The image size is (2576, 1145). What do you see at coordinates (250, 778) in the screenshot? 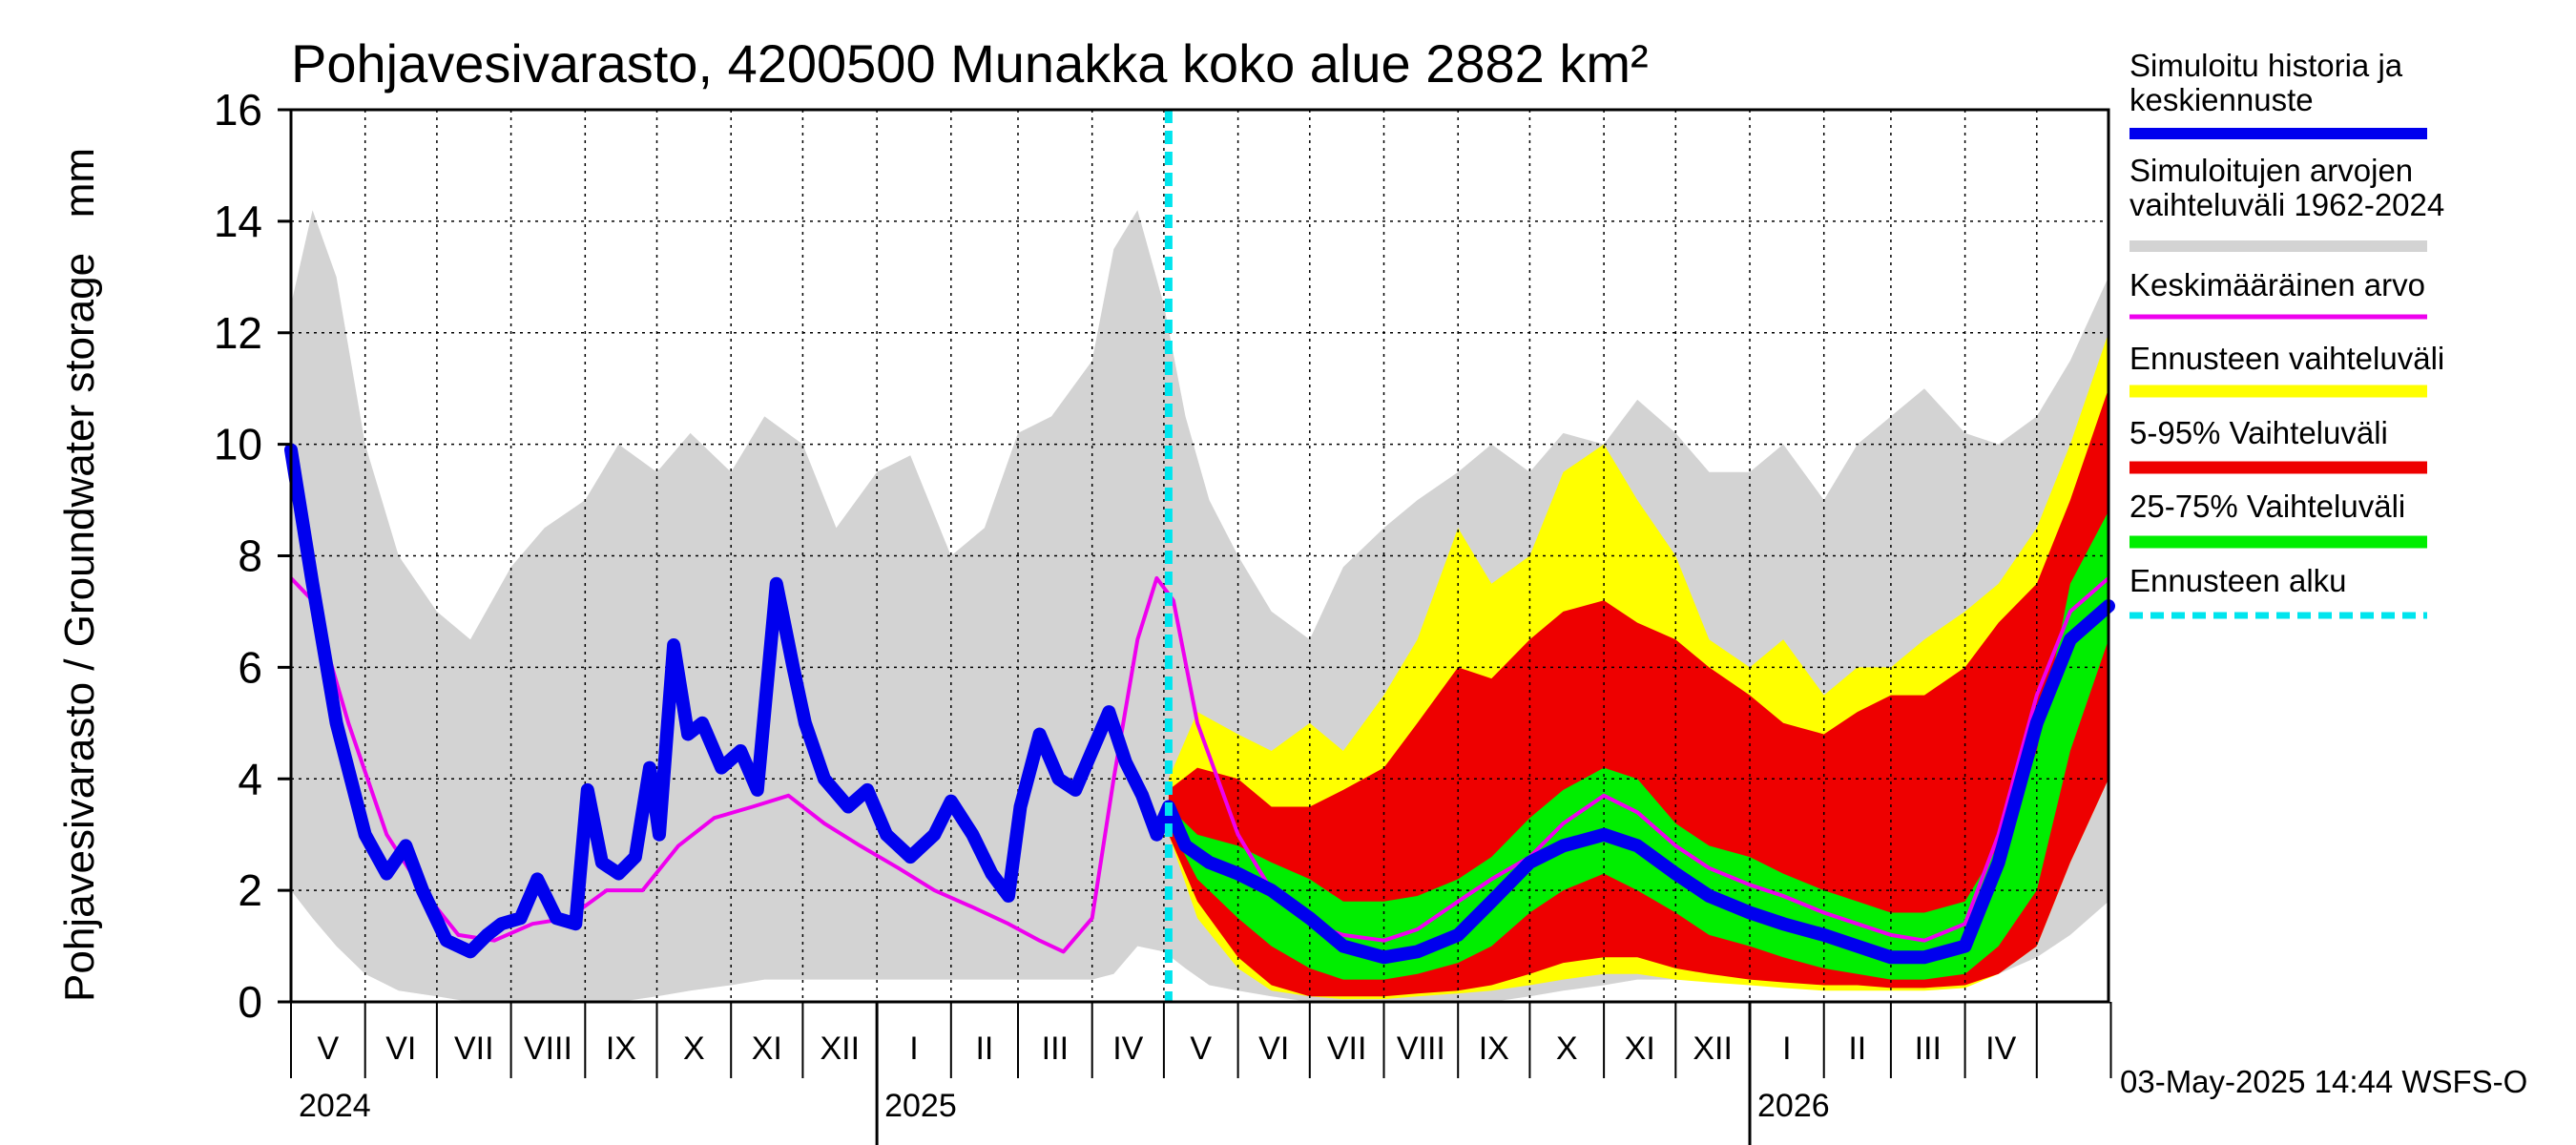
I see `y-tick-label: 4` at bounding box center [250, 778].